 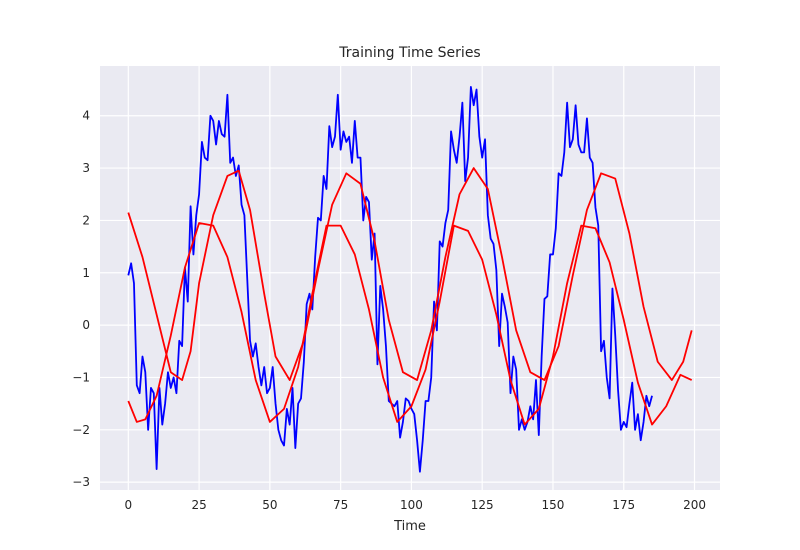 What do you see at coordinates (409, 526) in the screenshot?
I see `x-axis-label: Time` at bounding box center [409, 526].